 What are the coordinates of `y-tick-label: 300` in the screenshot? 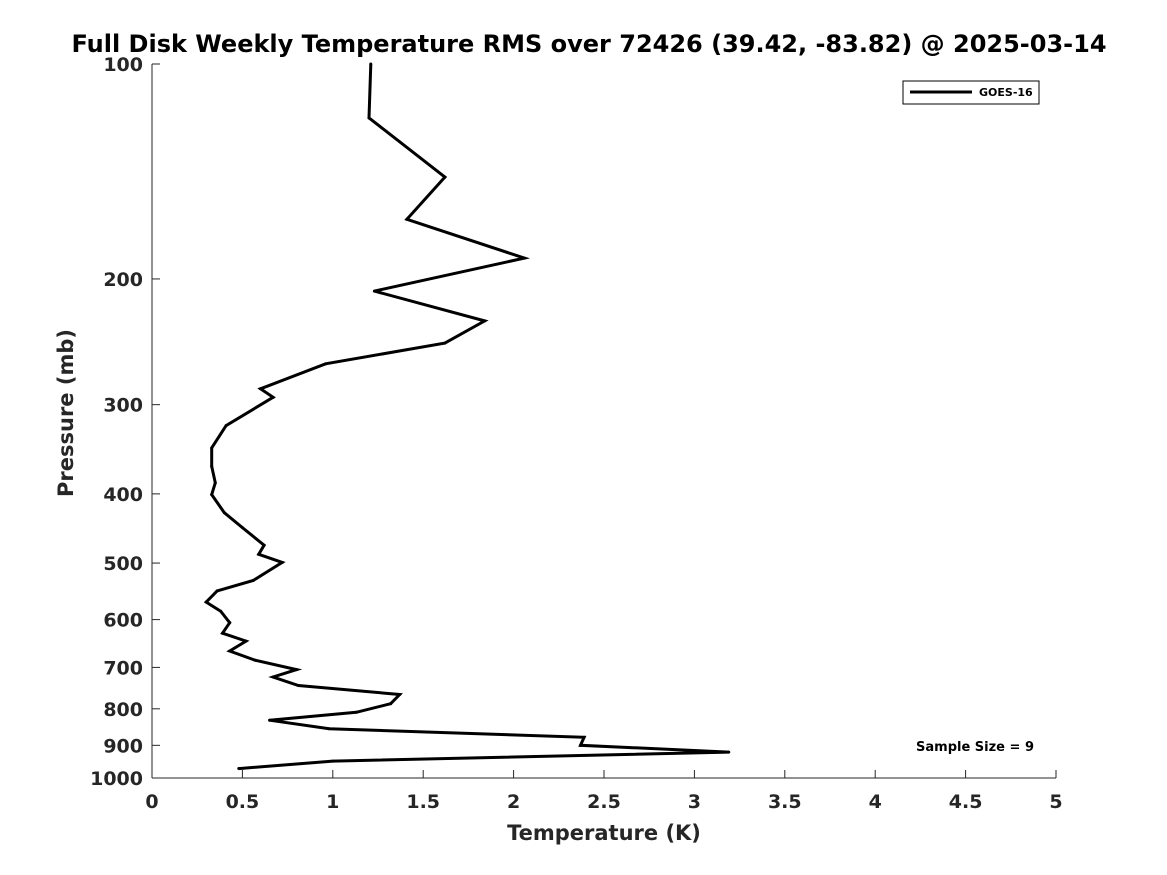 It's located at (123, 406).